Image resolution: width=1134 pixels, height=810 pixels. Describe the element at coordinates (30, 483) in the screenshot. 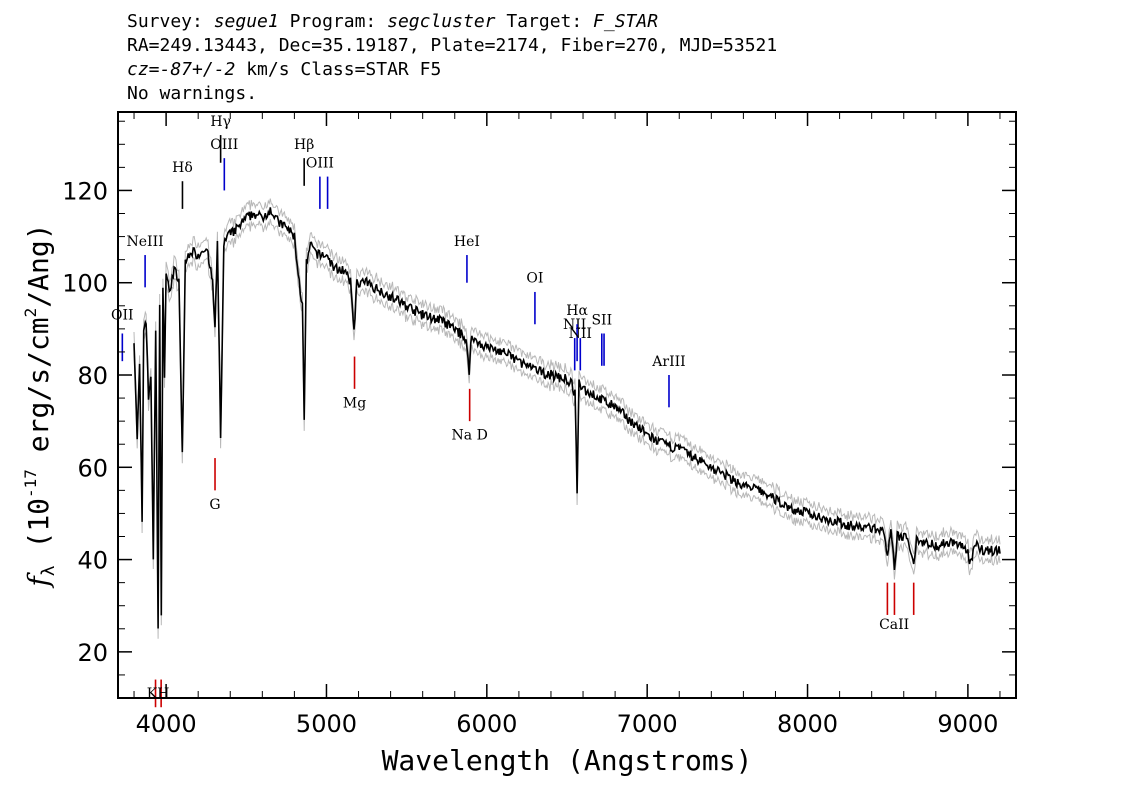

I see `ylabel-exp1: -17` at that location.